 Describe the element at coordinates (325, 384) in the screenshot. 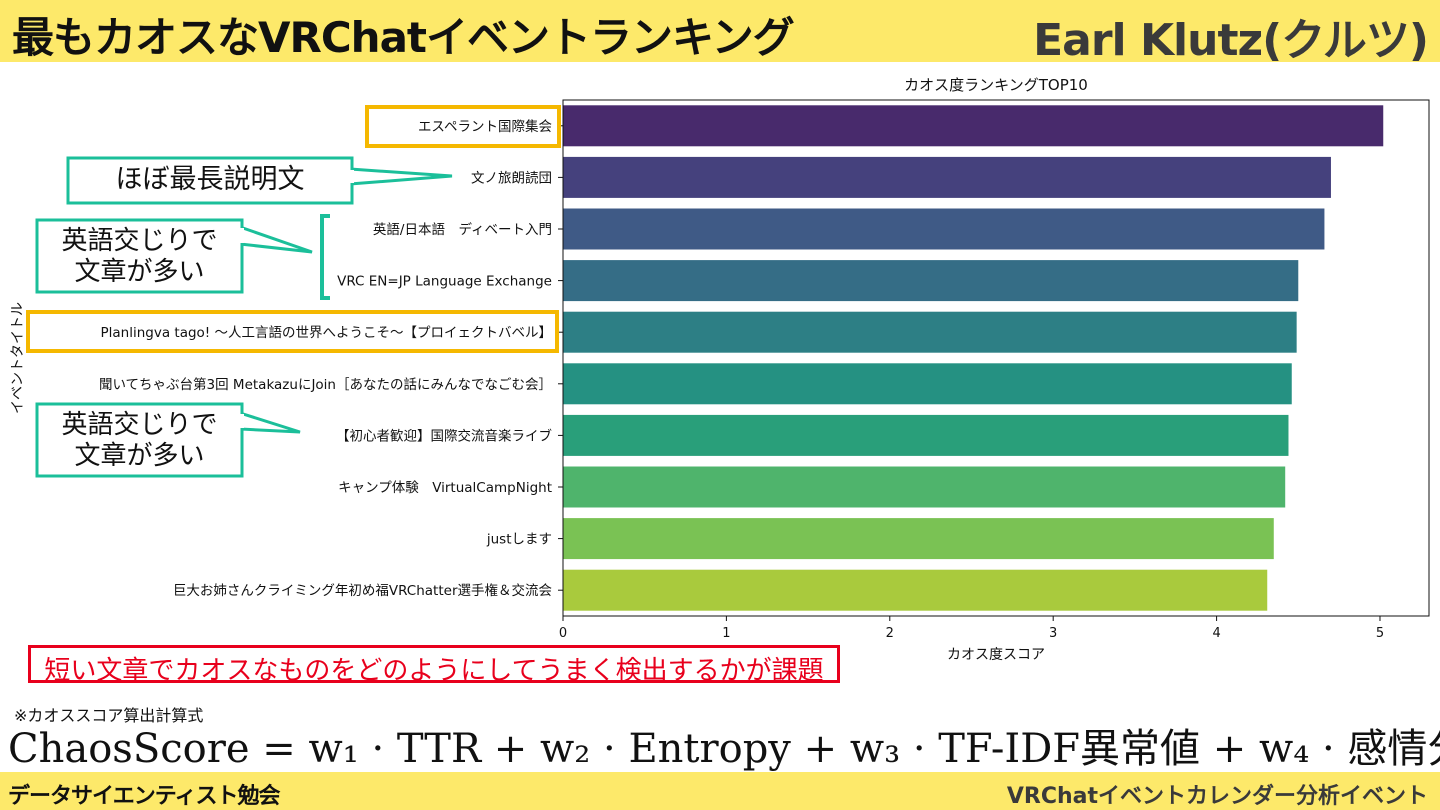

I see `category-label-6: 聞いてちゃぶ台第3回 MetakazuにJoin［あなたの話にみんなでなごむ会］` at that location.